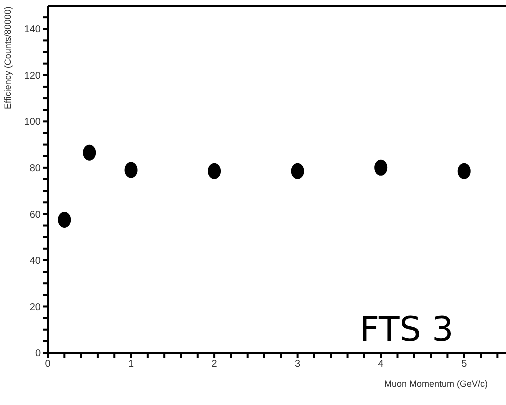  I want to click on y-tick-label: 80, so click(36, 168).